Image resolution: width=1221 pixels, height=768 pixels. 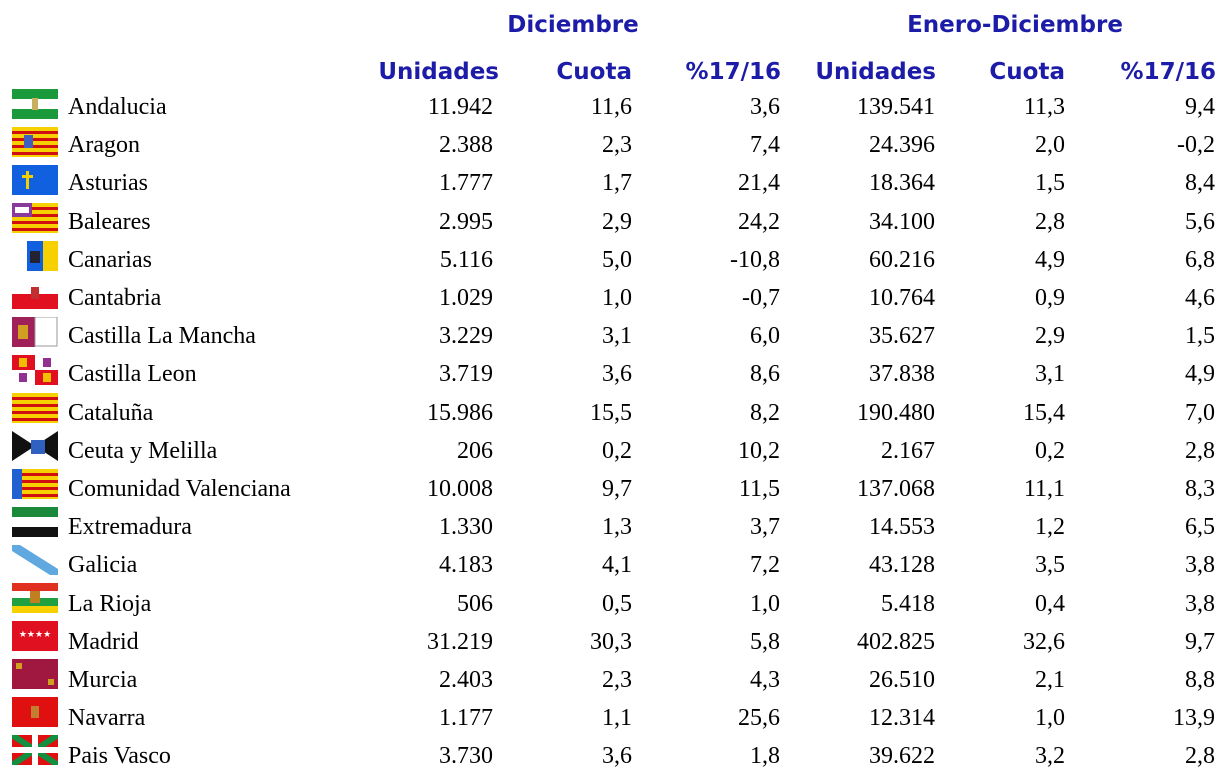 What do you see at coordinates (759, 718) in the screenshot?
I see `cell: 25,6` at bounding box center [759, 718].